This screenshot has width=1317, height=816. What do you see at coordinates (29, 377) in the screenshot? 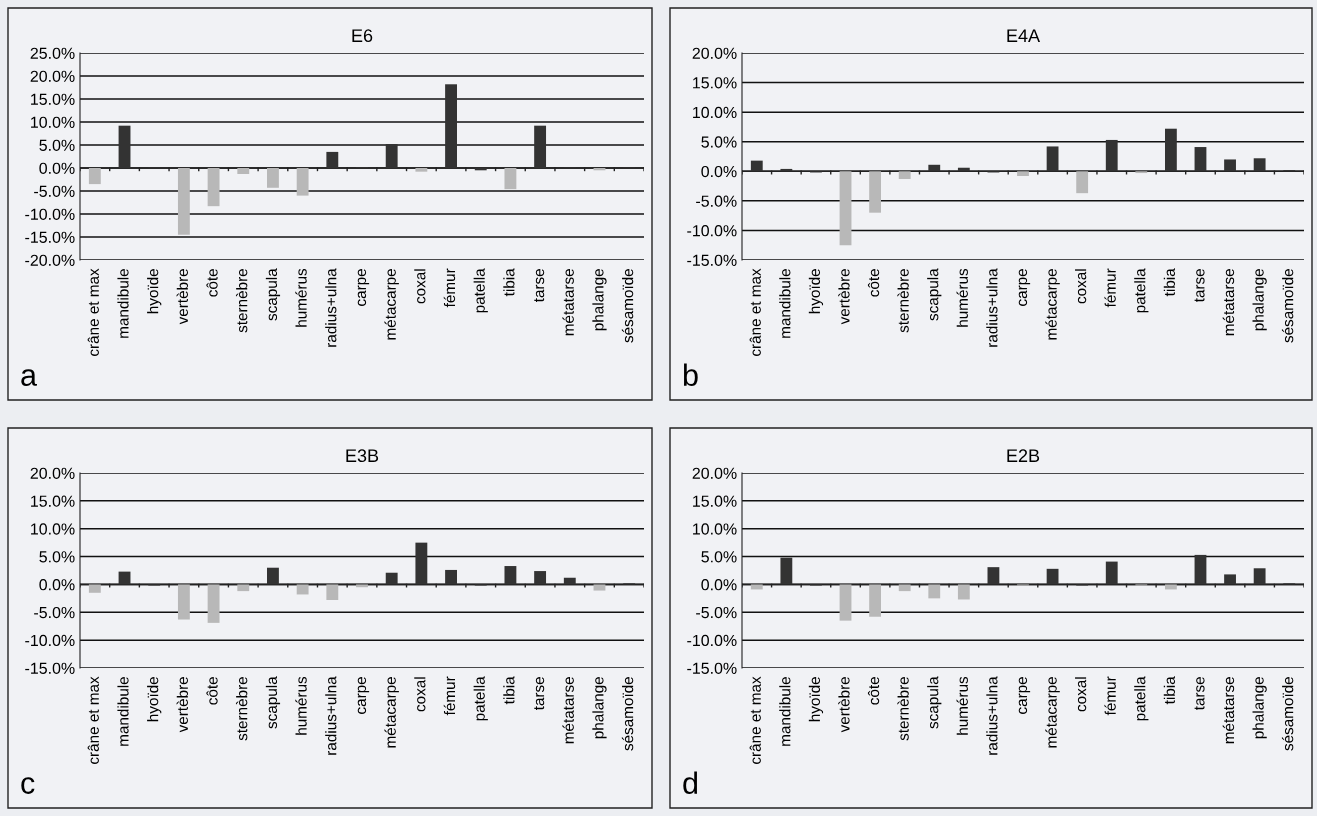
I see `text: a` at bounding box center [29, 377].